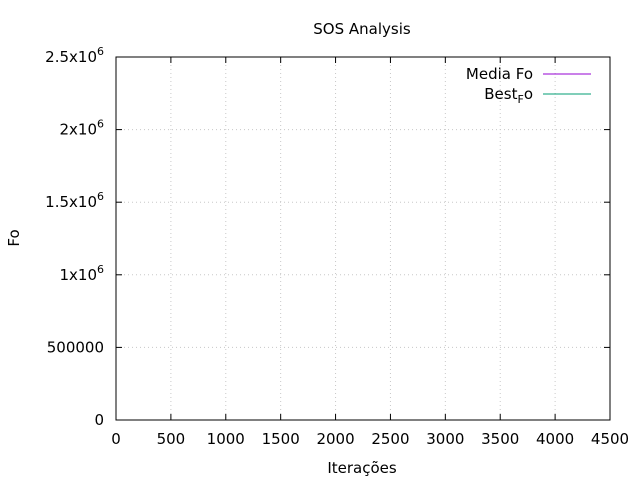 This screenshot has height=480, width=640. I want to click on x-axis-label: Iterações, so click(362, 468).